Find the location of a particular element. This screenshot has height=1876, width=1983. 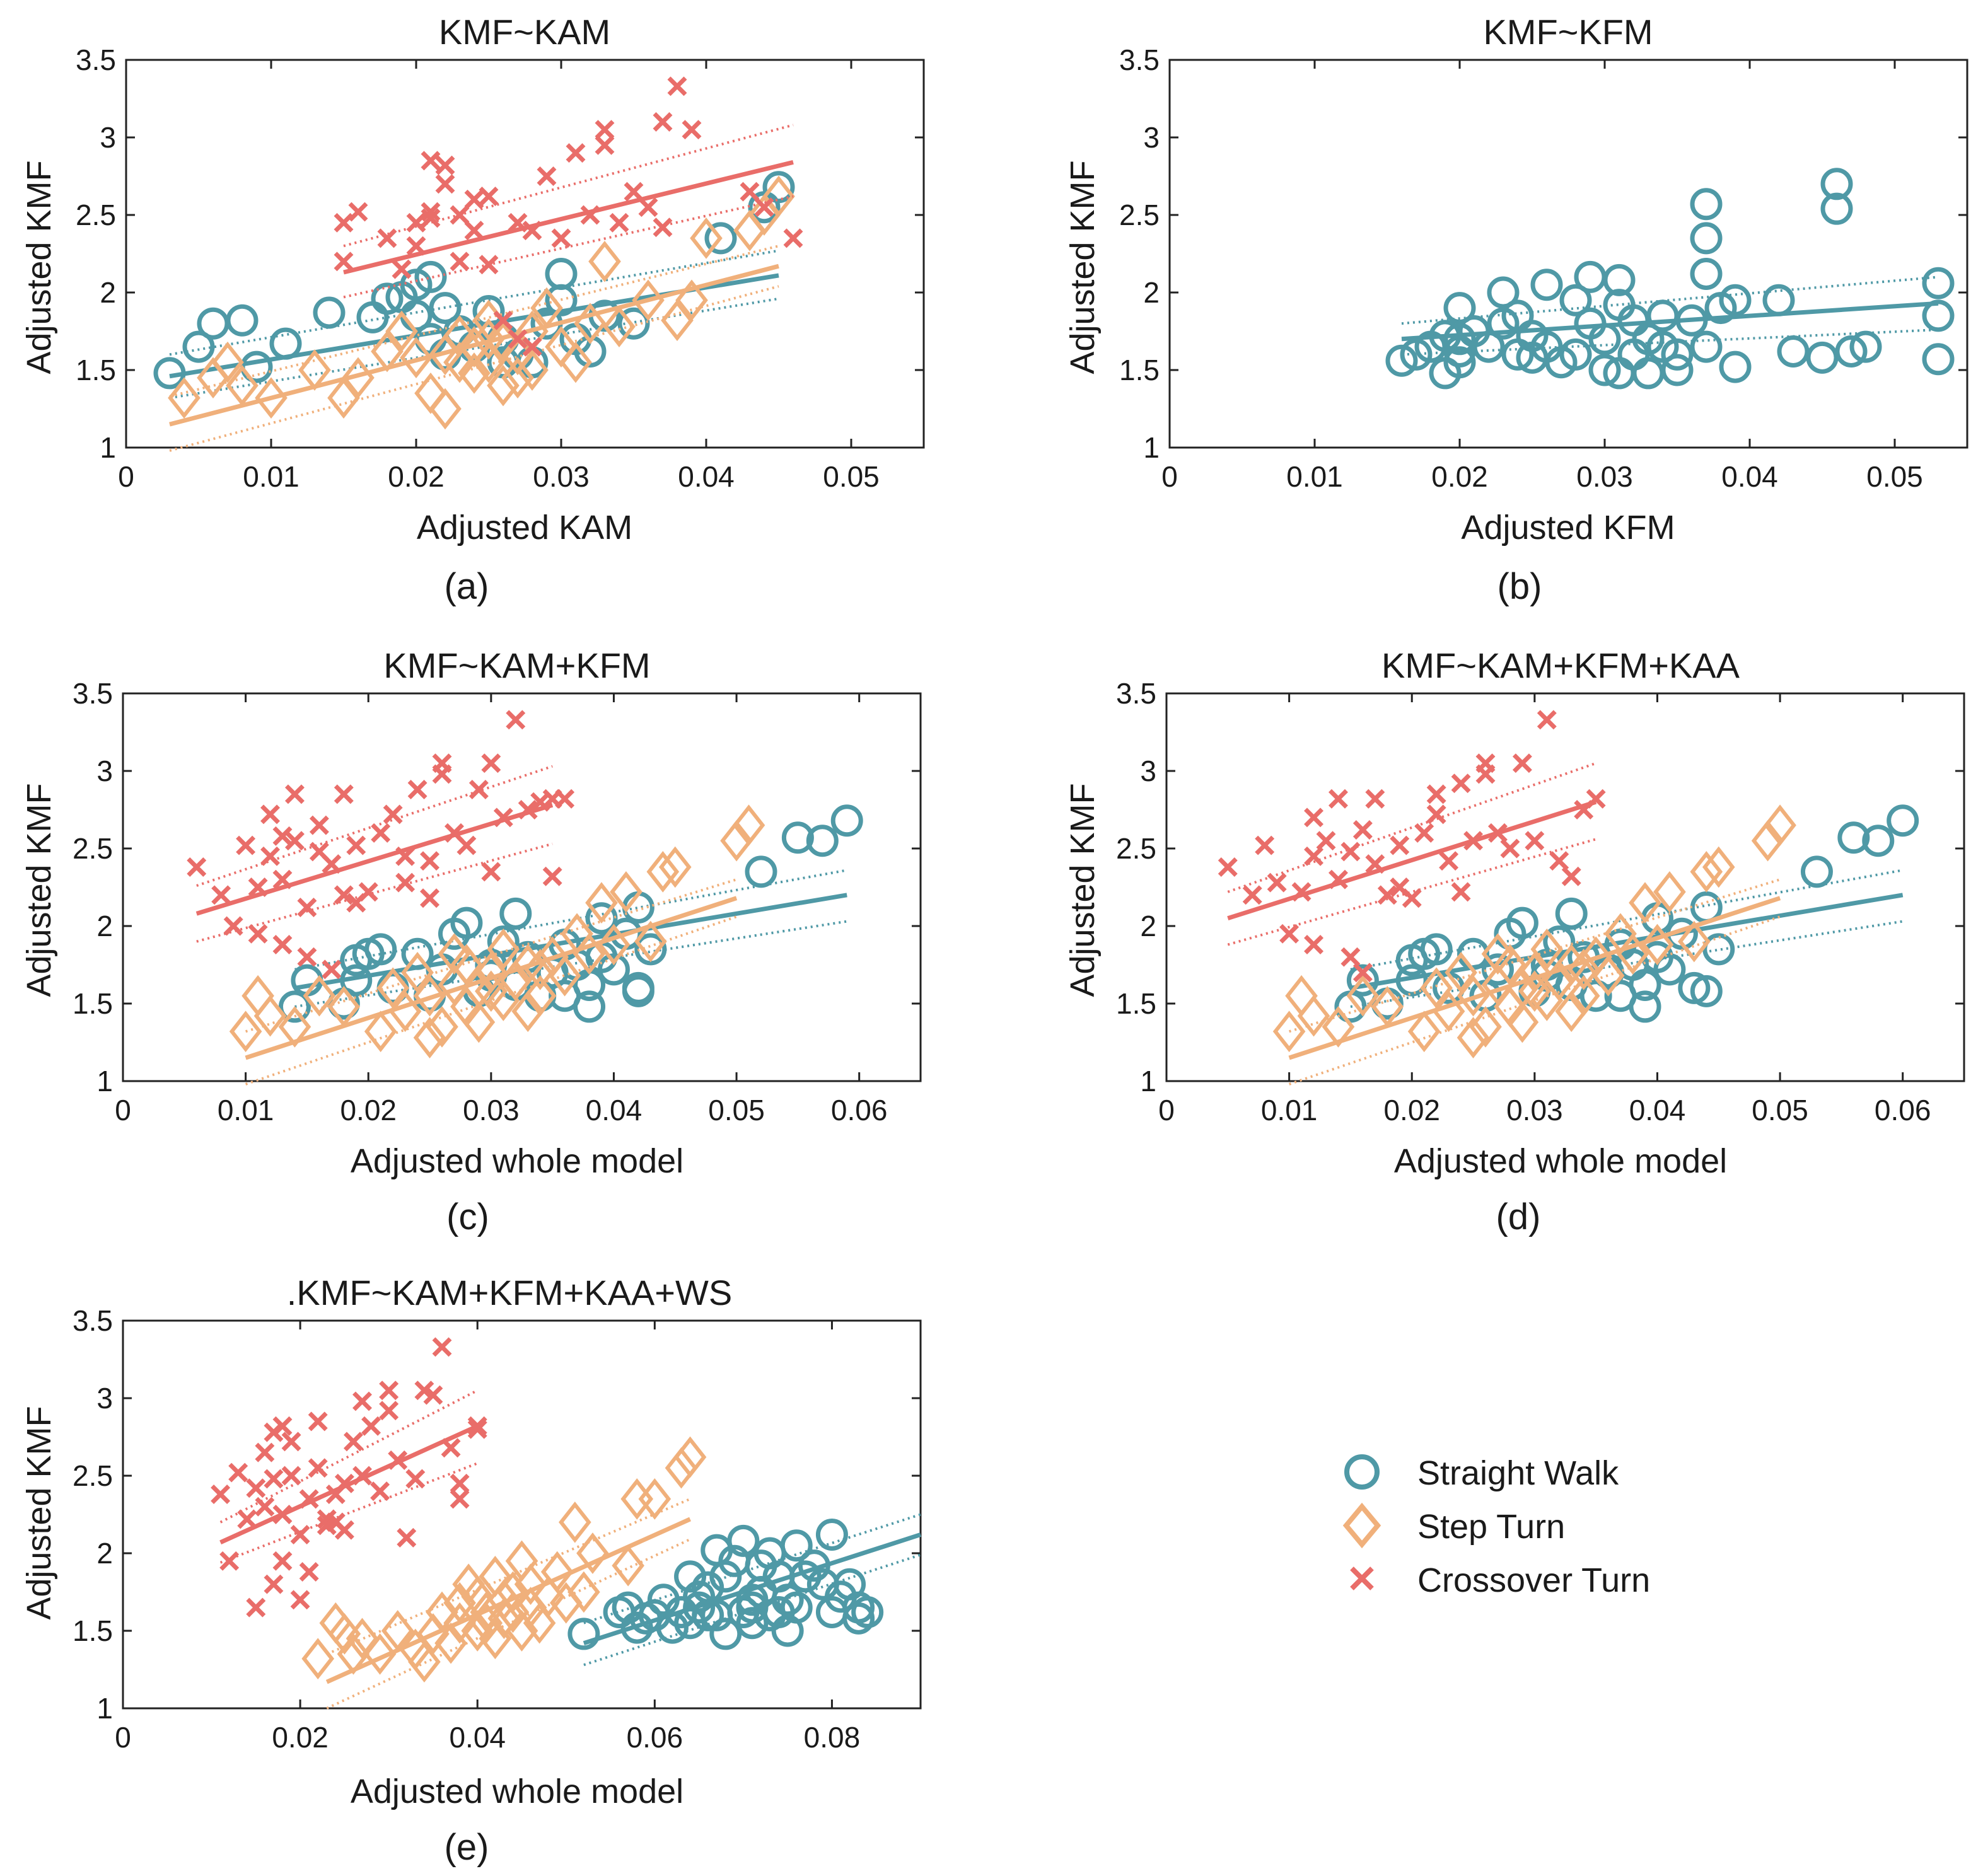

diamond-icon is located at coordinates (1361, 1525).